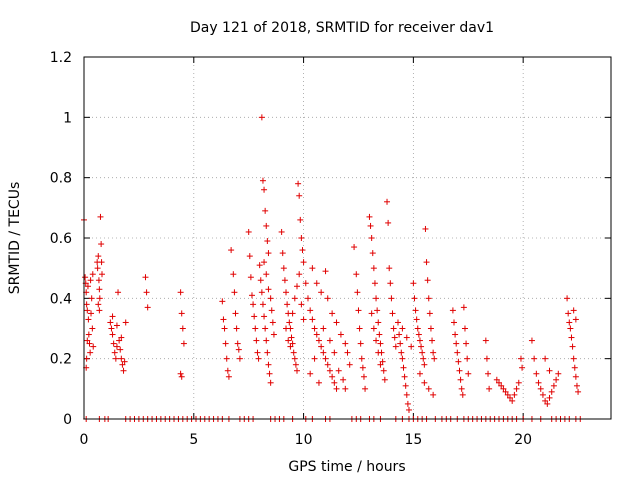 Image resolution: width=640 pixels, height=480 pixels. Describe the element at coordinates (15, 238) in the screenshot. I see `y-axis-label: SRMTID / TECUs` at that location.